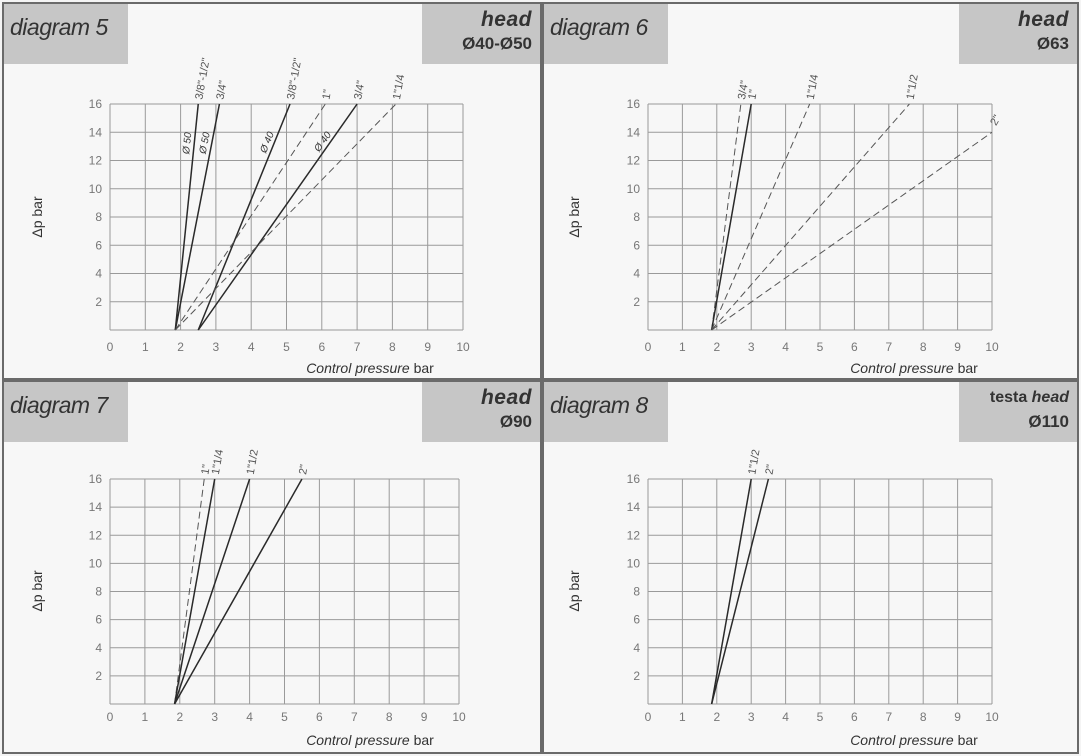 The image size is (1081, 756). Describe the element at coordinates (1050, 397) in the screenshot. I see `head-word: head` at that location.